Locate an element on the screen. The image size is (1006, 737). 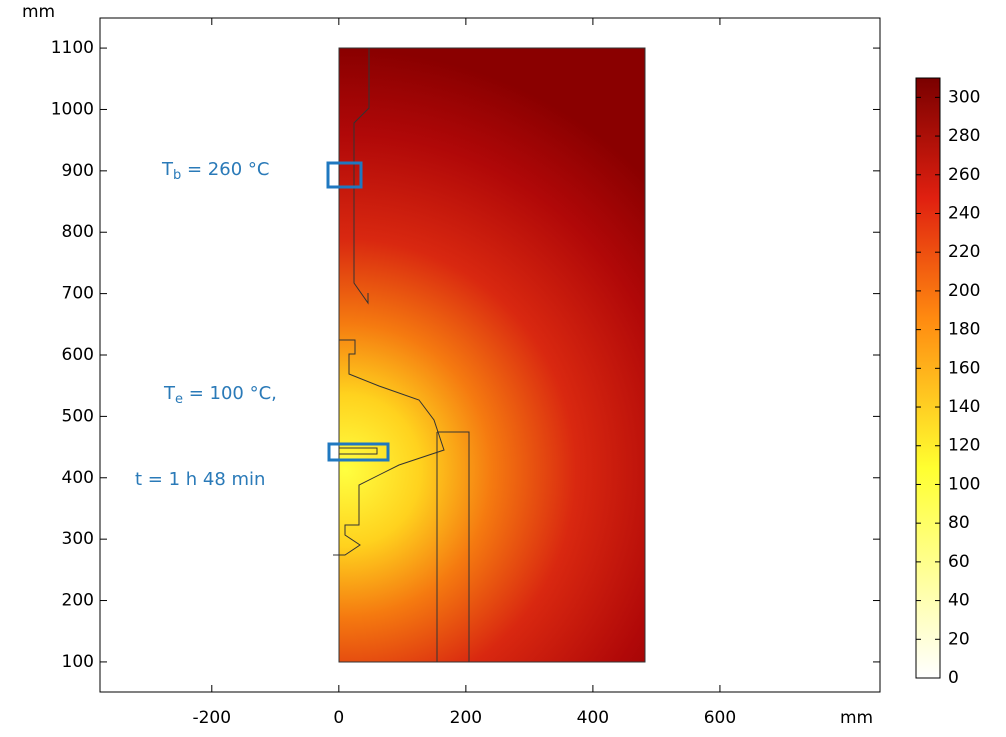
x-tick-label: 200 is located at coordinates (466, 718).